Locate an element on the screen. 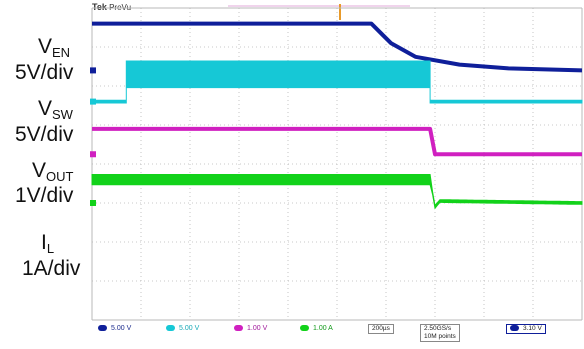 The width and height of the screenshot is (584, 349). status-points: 10M points is located at coordinates (440, 336).